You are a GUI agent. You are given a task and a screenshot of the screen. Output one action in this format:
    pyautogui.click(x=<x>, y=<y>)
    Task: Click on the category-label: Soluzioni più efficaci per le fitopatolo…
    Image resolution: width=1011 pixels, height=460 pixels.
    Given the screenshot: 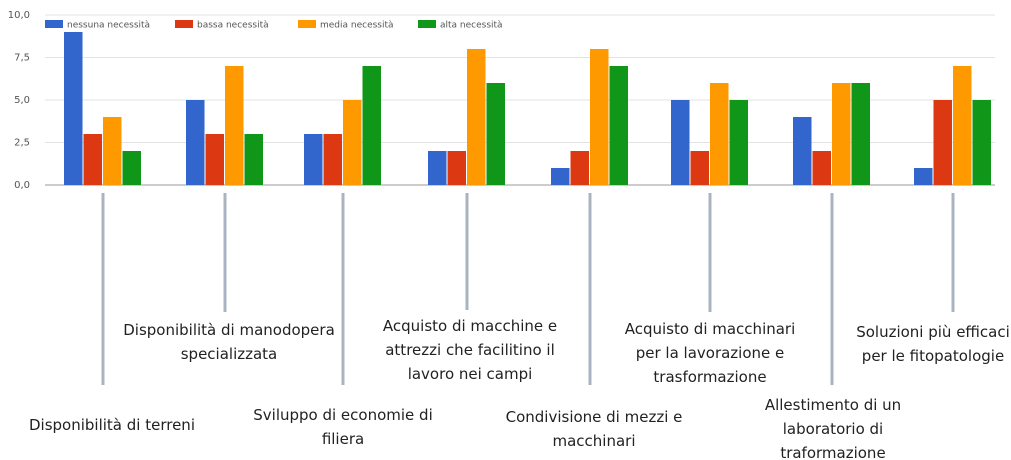 What is the action you would take?
    pyautogui.click(x=933, y=344)
    